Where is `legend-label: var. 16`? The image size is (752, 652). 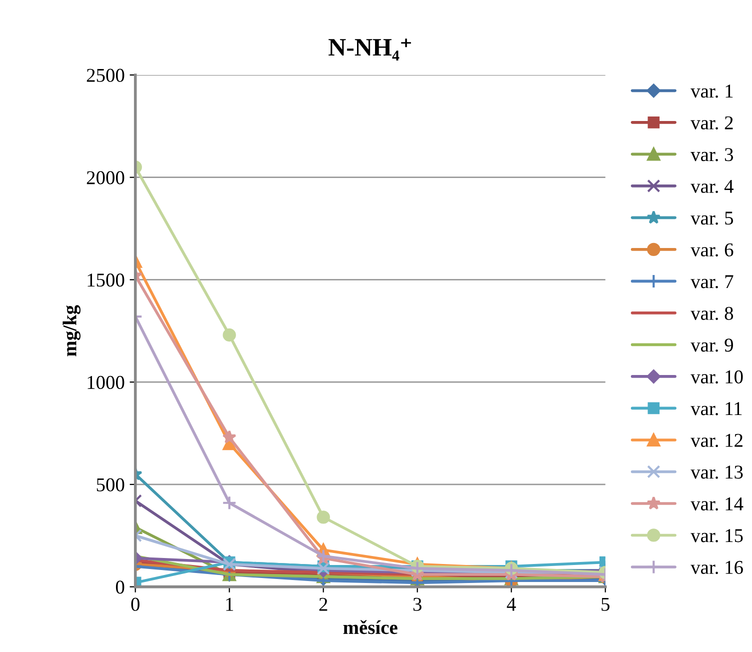
legend-label: var. 16 is located at coordinates (716, 567).